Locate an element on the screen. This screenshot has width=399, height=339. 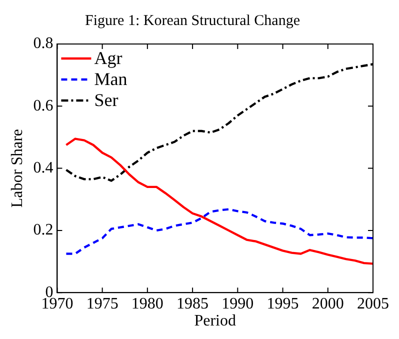
x-tick-label: 2000 is located at coordinates (328, 303).